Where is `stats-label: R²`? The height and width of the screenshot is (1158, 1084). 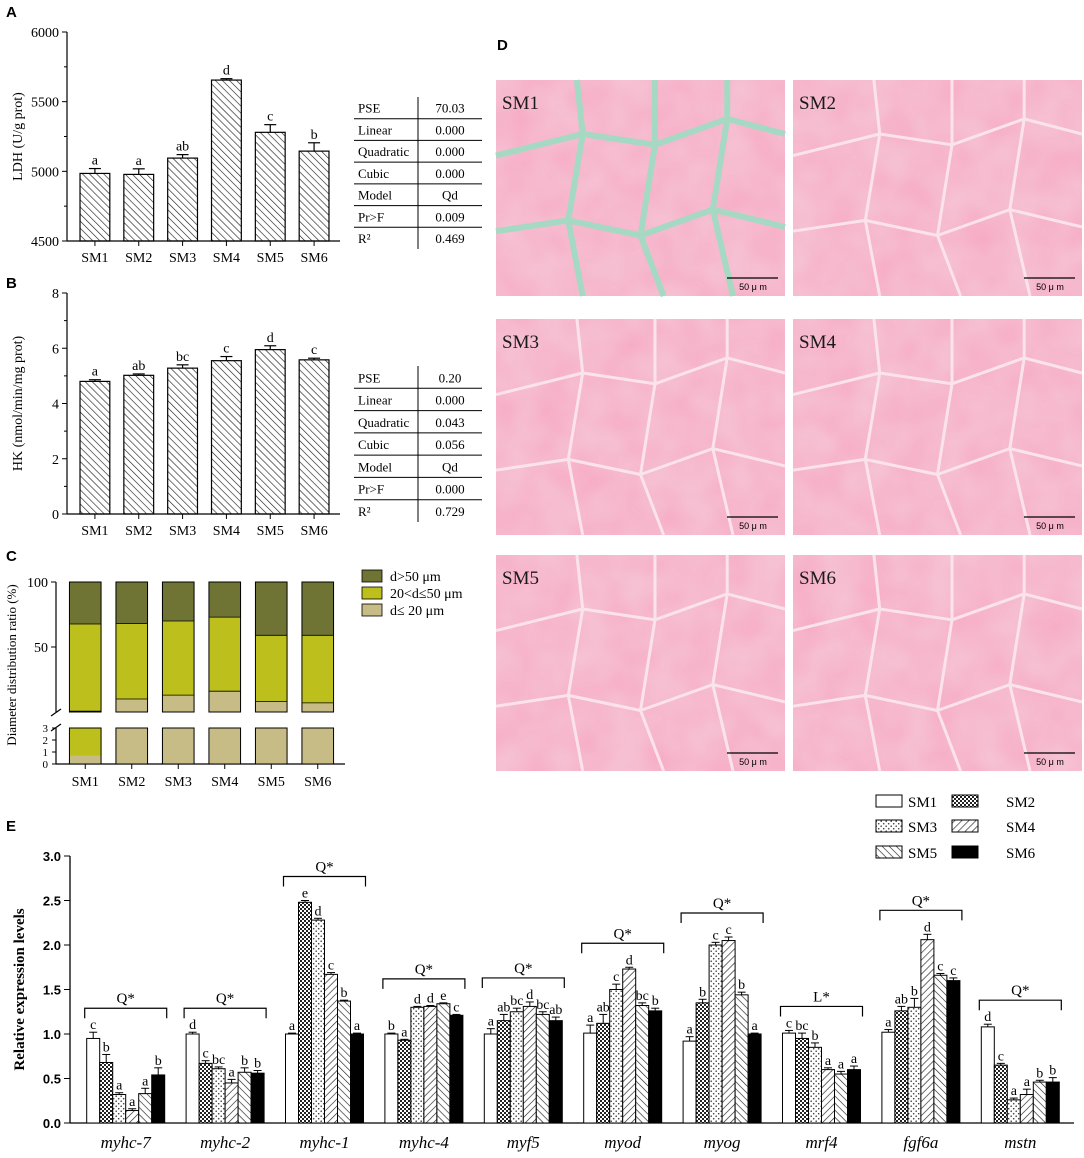 stats-label: R² is located at coordinates (364, 511).